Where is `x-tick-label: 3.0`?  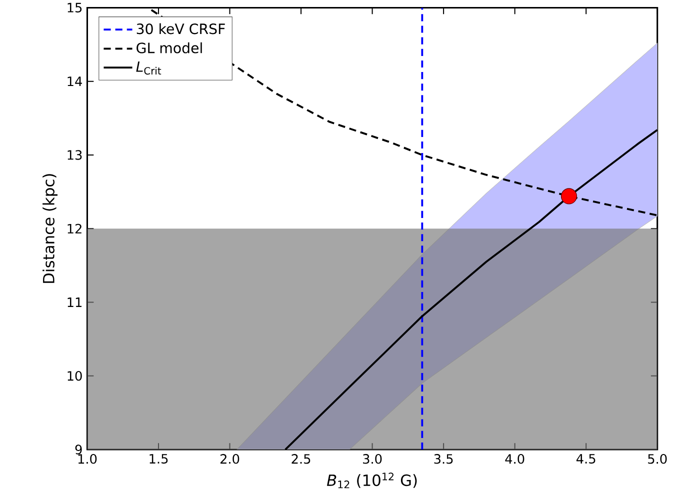 x-tick-label: 3.0 is located at coordinates (372, 459).